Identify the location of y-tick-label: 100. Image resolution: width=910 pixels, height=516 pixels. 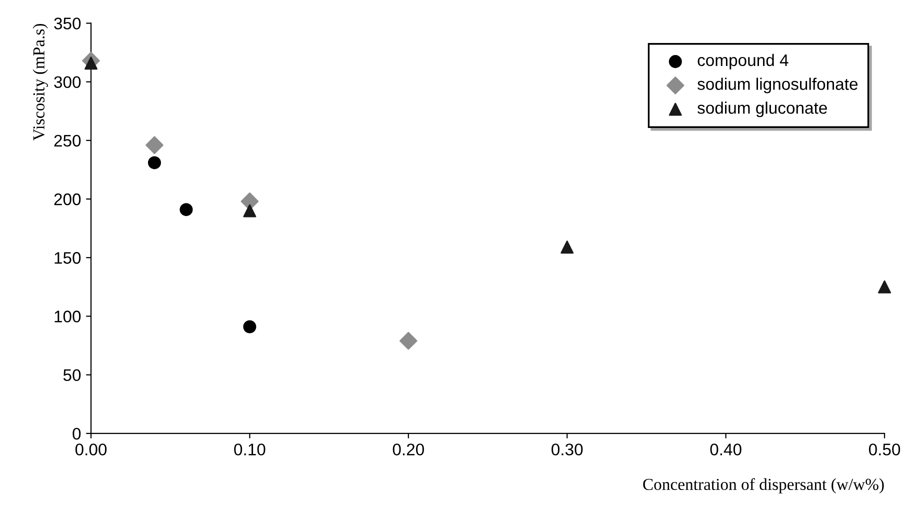
(67, 316).